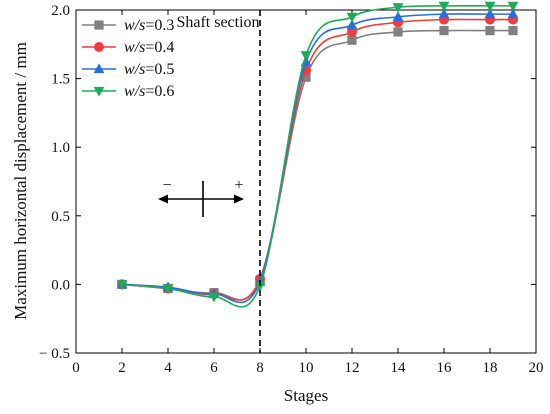 This screenshot has width=550, height=414. Describe the element at coordinates (352, 368) in the screenshot. I see `x-tick-label: 12` at that location.